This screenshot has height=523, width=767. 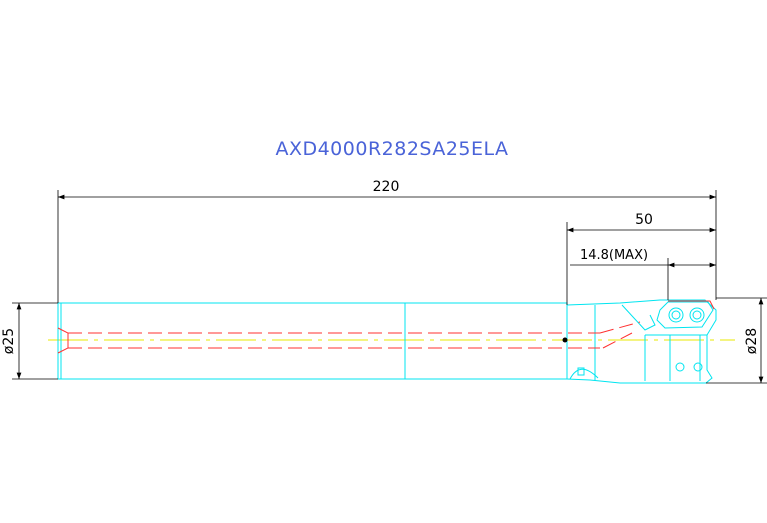 I want to click on gauge-point, so click(x=565, y=340).